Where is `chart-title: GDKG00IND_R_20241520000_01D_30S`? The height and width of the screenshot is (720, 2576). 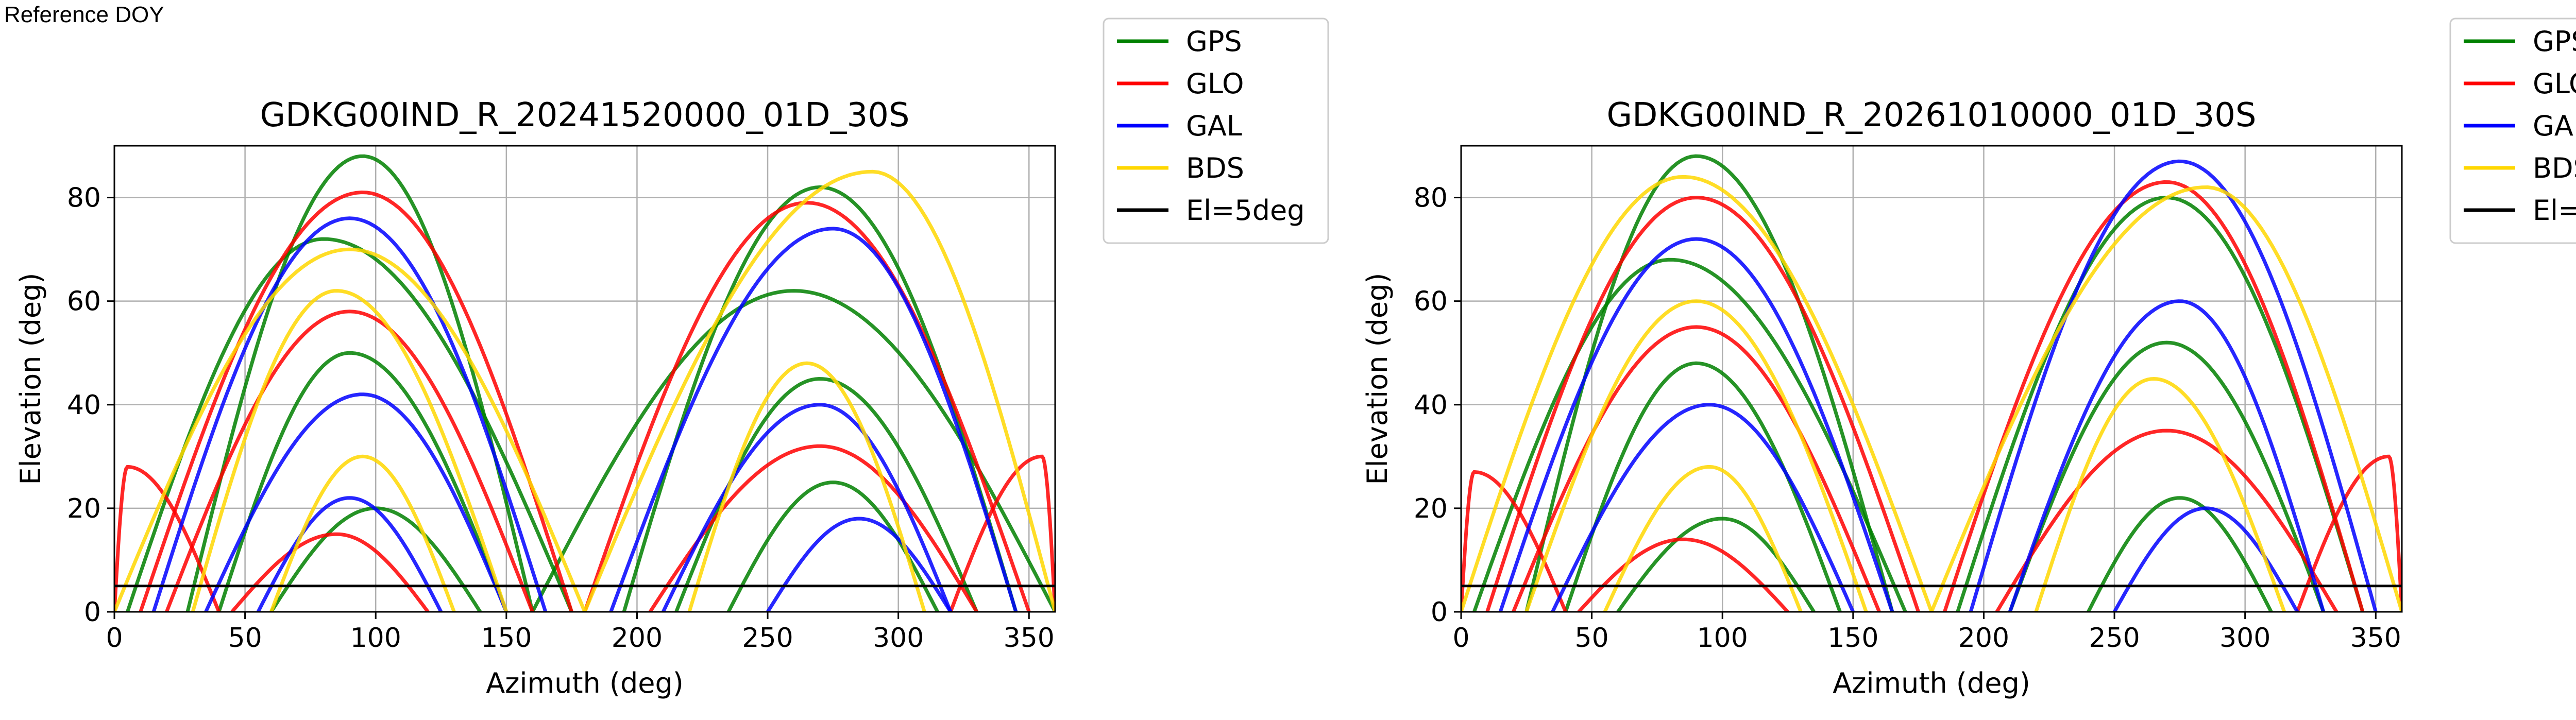 chart-title: GDKG00IND_R_20241520000_01D_30S is located at coordinates (584, 115).